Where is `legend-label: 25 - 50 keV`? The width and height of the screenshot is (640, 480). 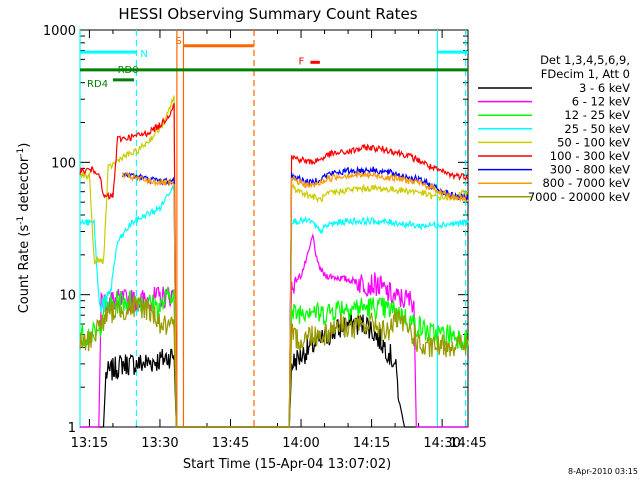 legend-label: 25 - 50 keV is located at coordinates (597, 129).